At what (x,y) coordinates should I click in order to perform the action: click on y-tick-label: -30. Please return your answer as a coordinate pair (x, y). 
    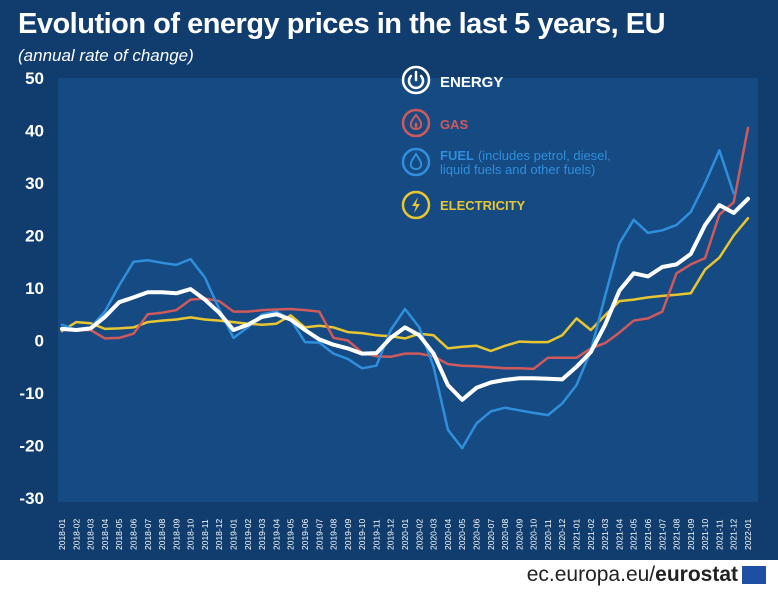
    Looking at the image, I should click on (31, 498).